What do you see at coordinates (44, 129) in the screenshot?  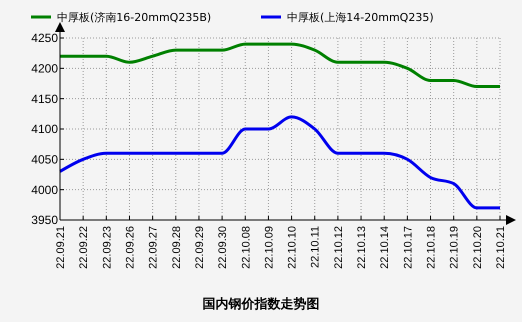 I see `y-tick-label: 4100` at bounding box center [44, 129].